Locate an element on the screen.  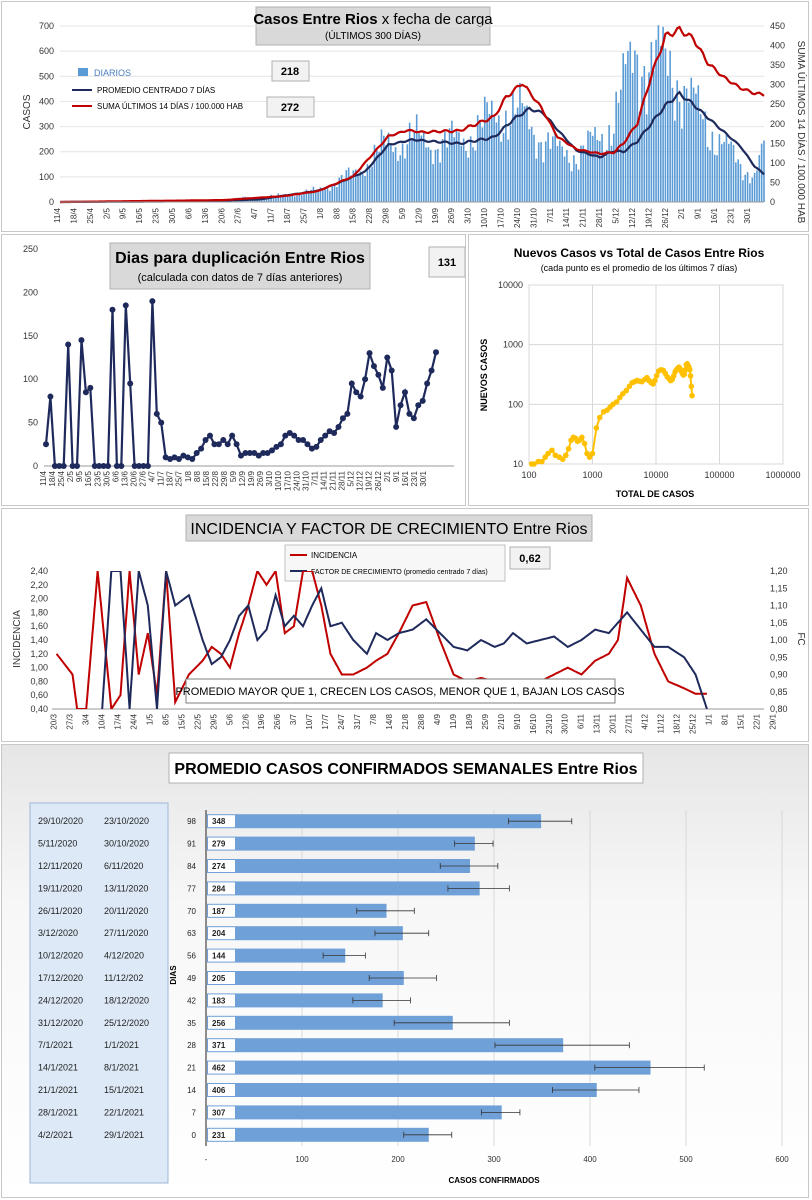
bar-value-label: 284 is located at coordinates (219, 888).